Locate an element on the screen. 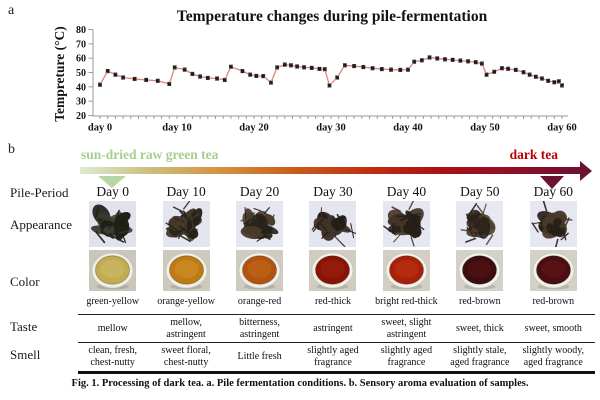  pile-period-day: Day 30 is located at coordinates (333, 191).